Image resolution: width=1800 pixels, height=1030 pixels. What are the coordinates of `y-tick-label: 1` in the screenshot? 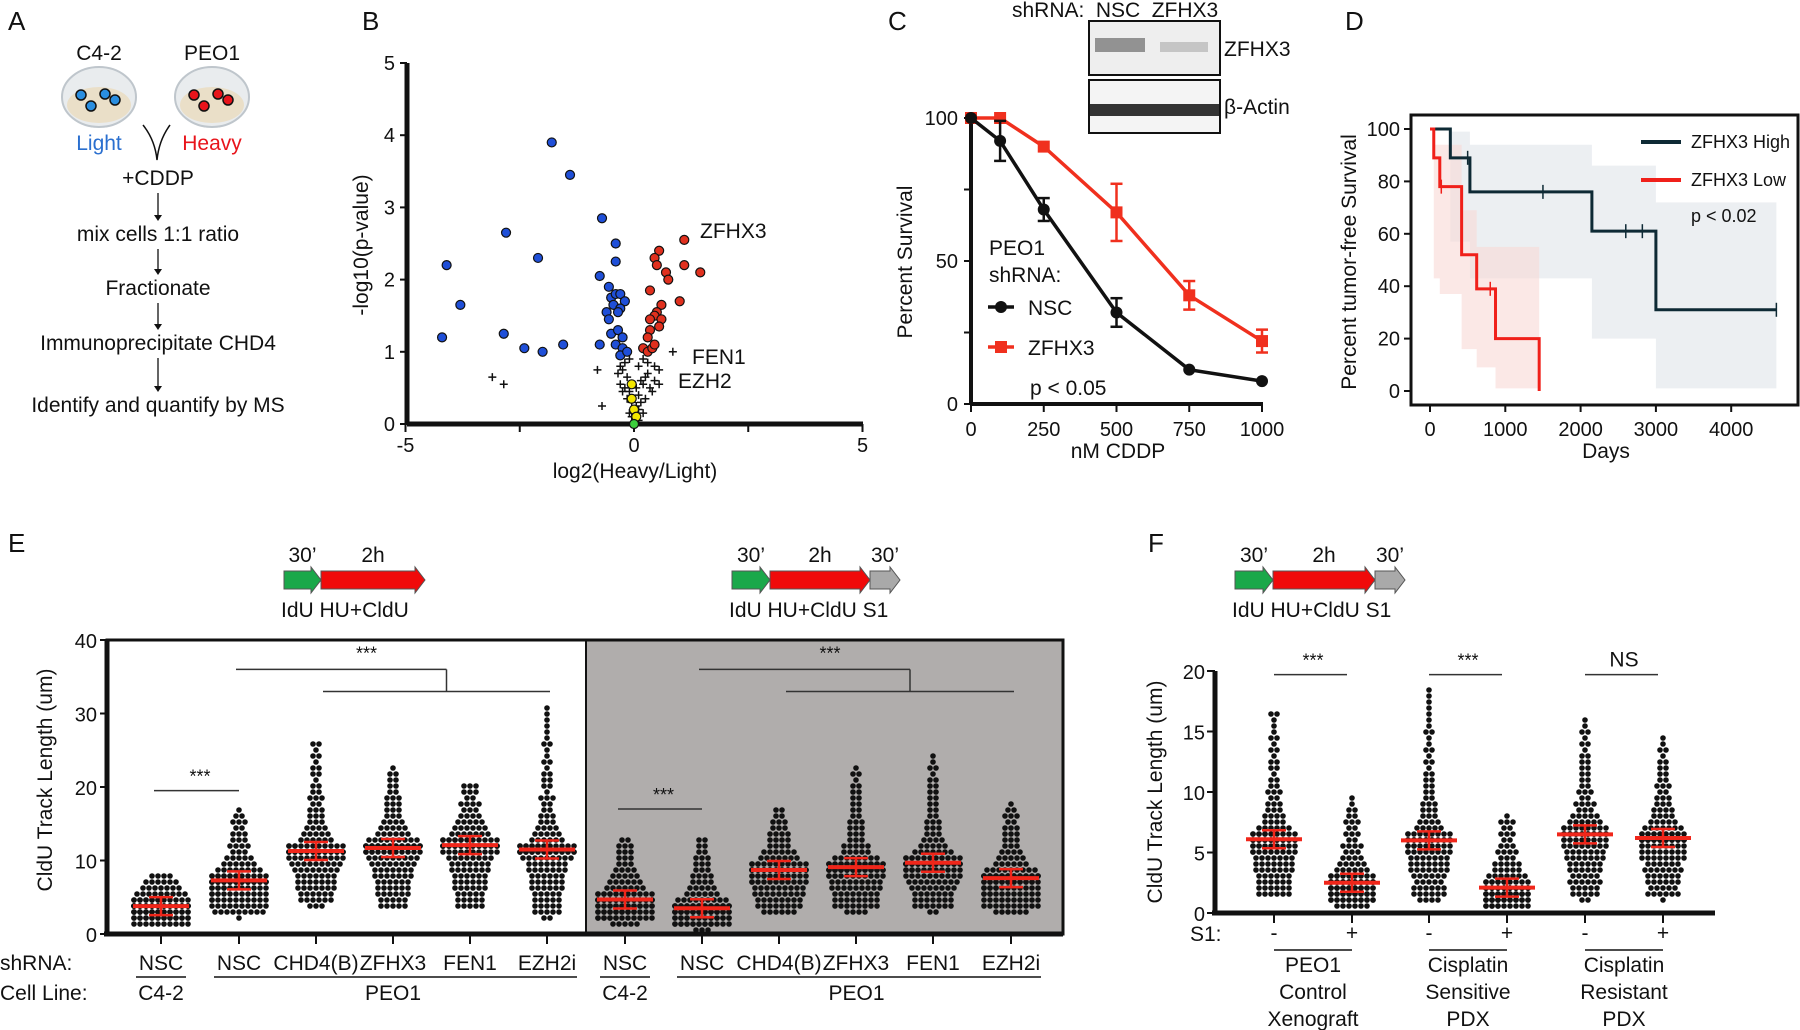 It's located at (389, 353).